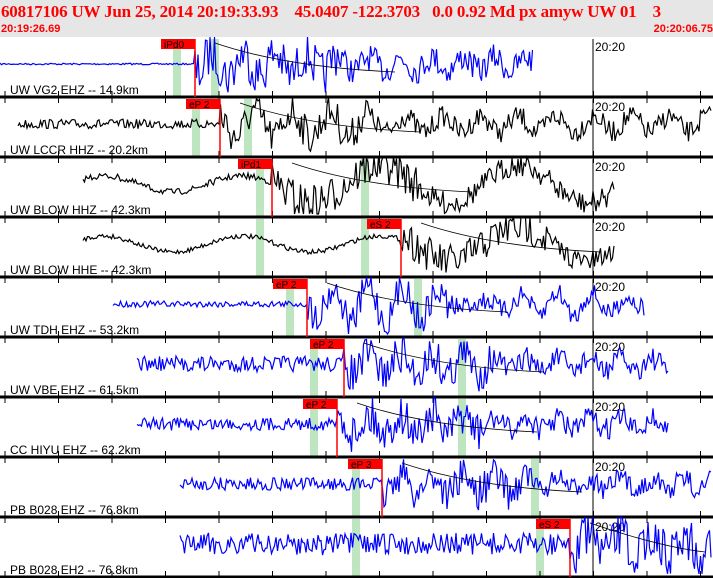 The height and width of the screenshot is (578, 713). I want to click on trace-row: 20:20 eS 2 UW BLOW HHE -- 42.3km, so click(356, 249).